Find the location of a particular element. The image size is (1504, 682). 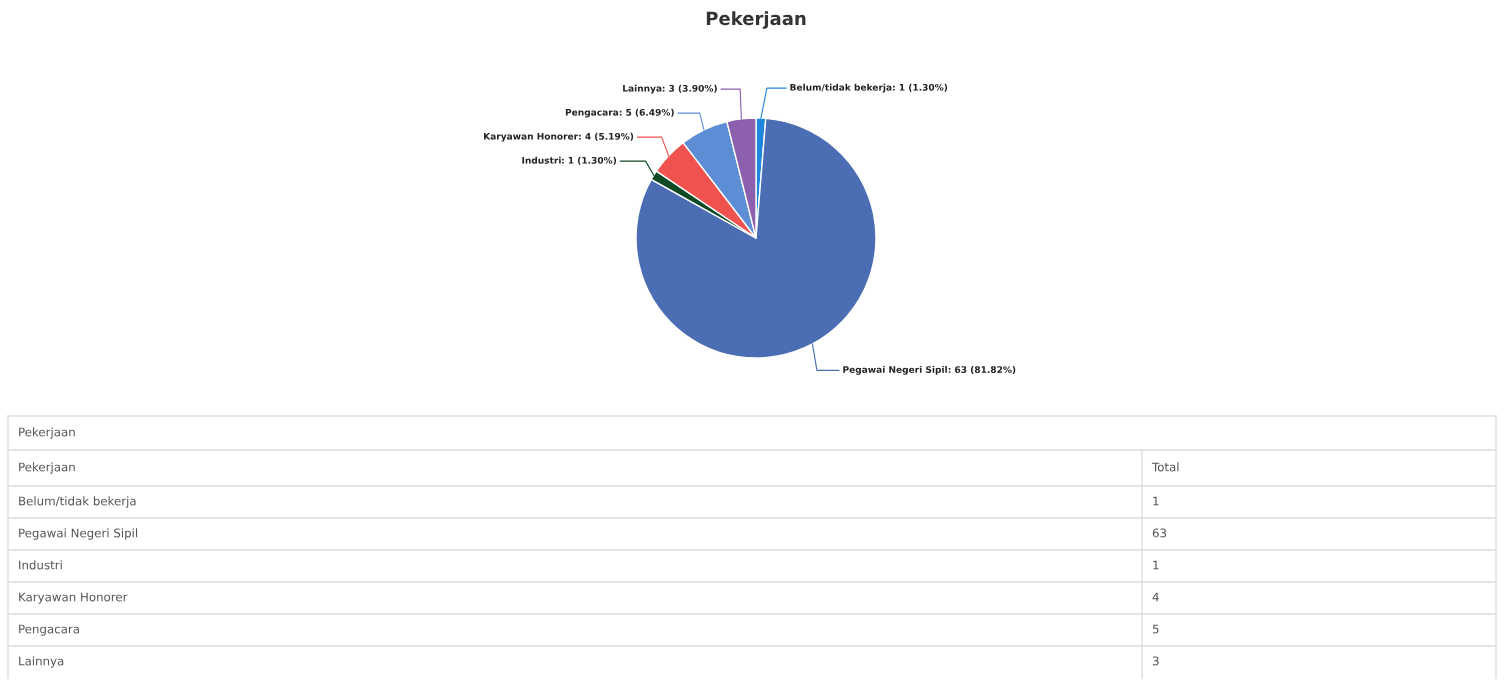

data-label: : 5 (6.49%) is located at coordinates (646, 112).